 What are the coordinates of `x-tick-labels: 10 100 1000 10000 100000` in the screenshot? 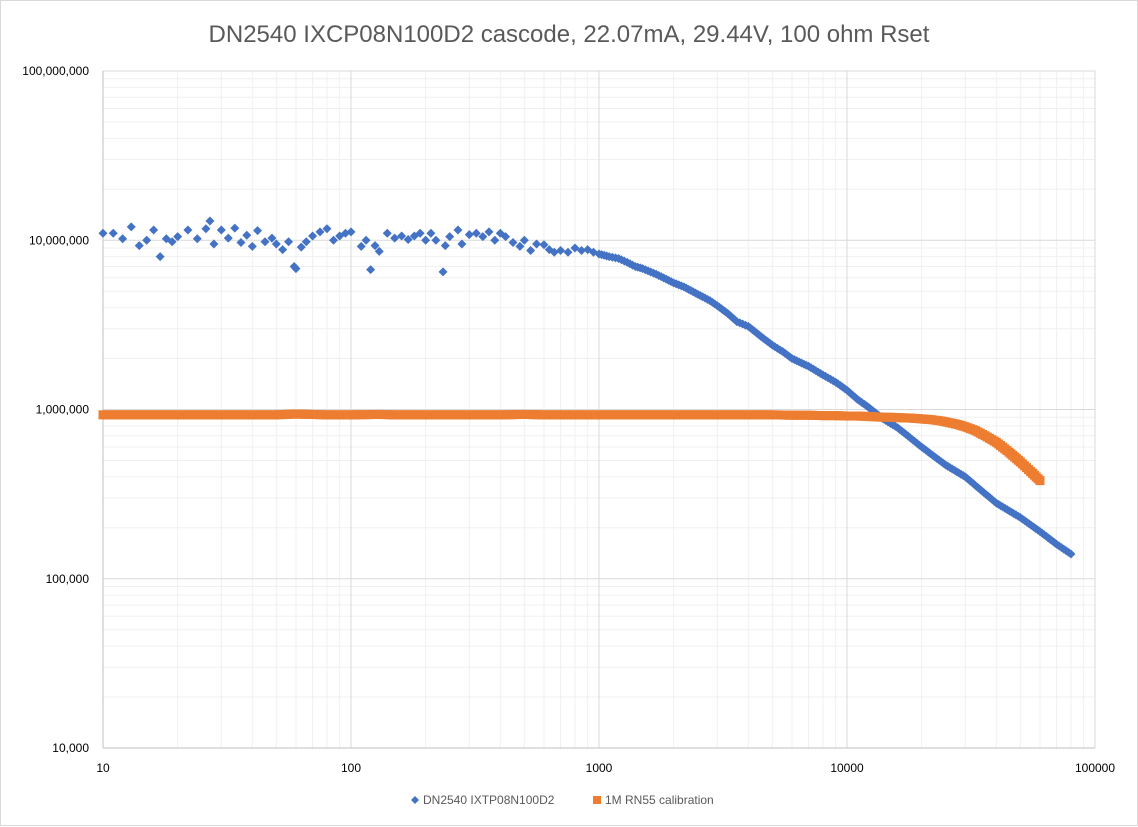 It's located at (605, 768).